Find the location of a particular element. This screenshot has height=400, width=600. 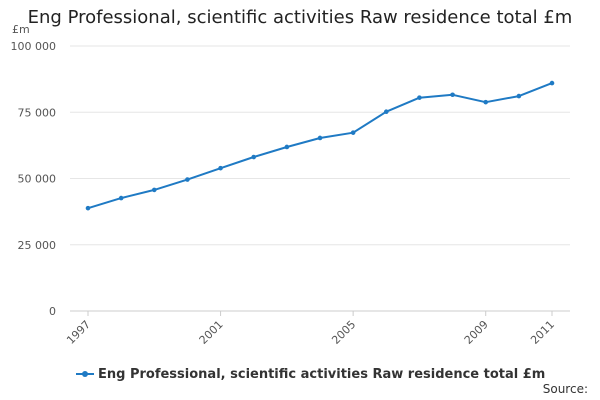

x-tick-label: 2011 is located at coordinates (542, 332).